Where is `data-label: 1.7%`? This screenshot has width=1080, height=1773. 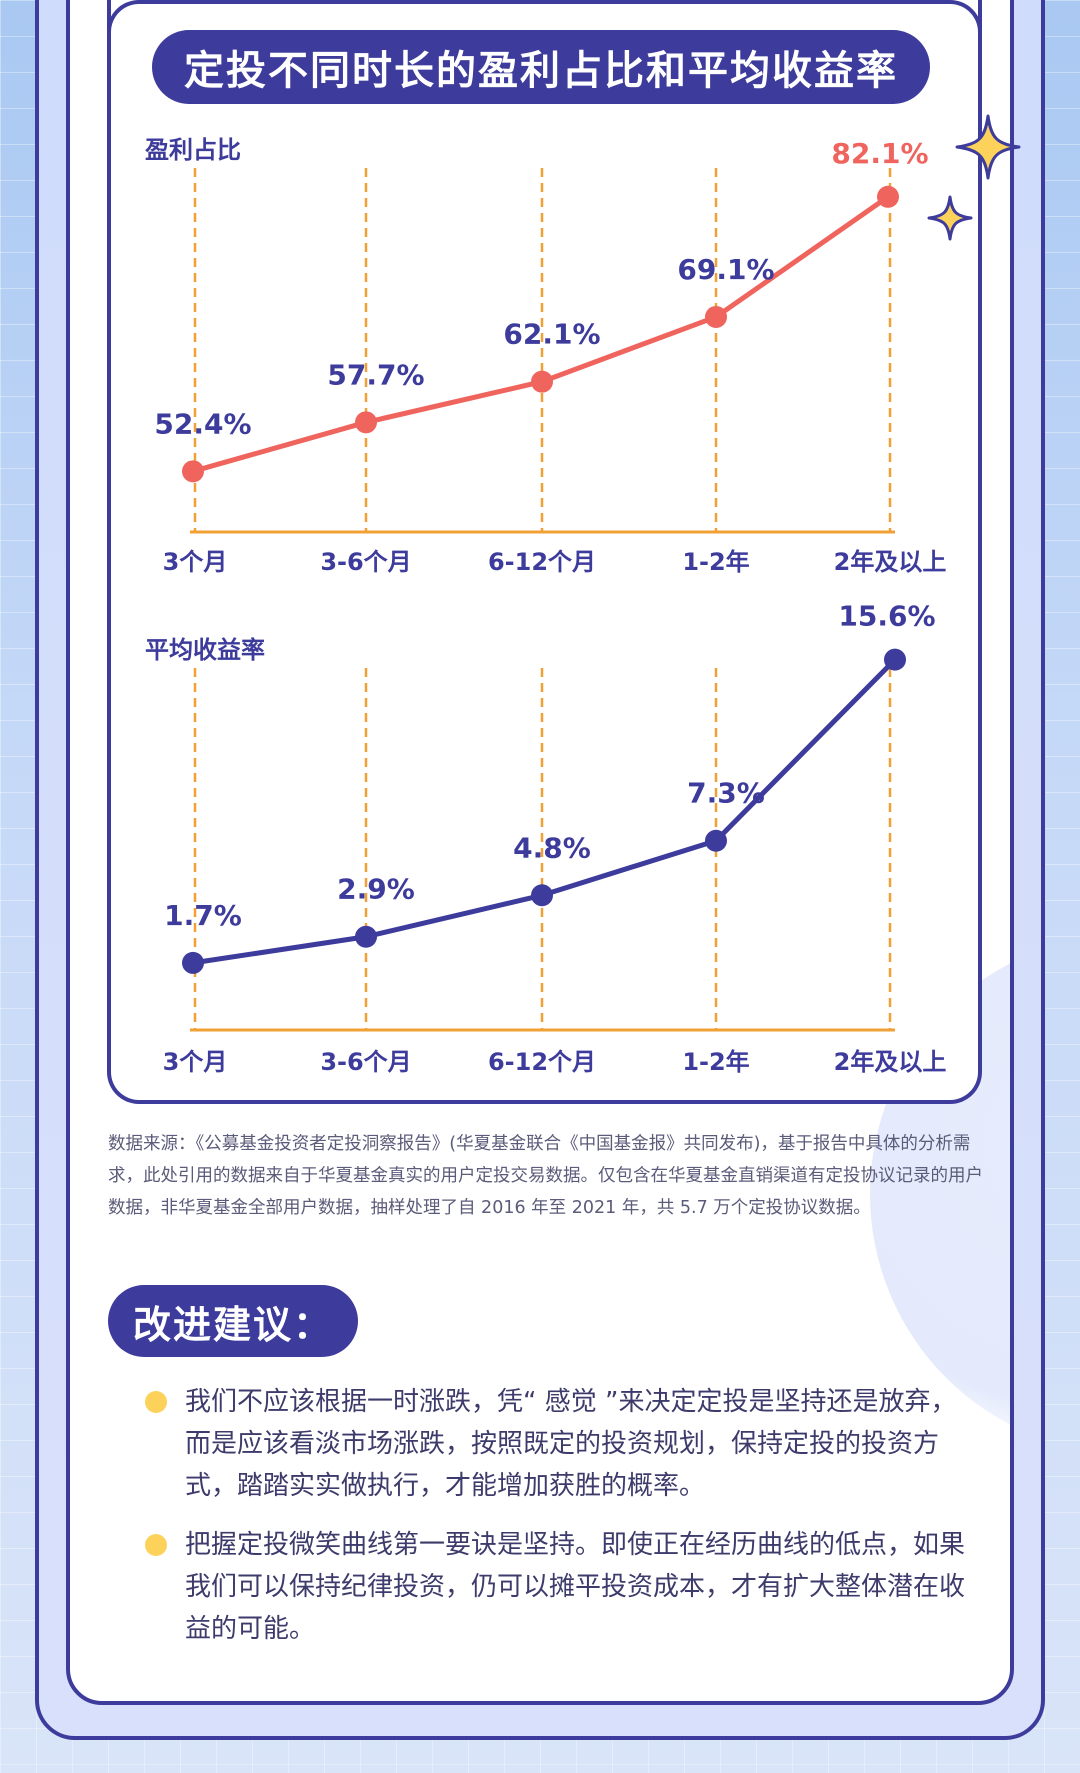
data-label: 1.7% is located at coordinates (203, 915).